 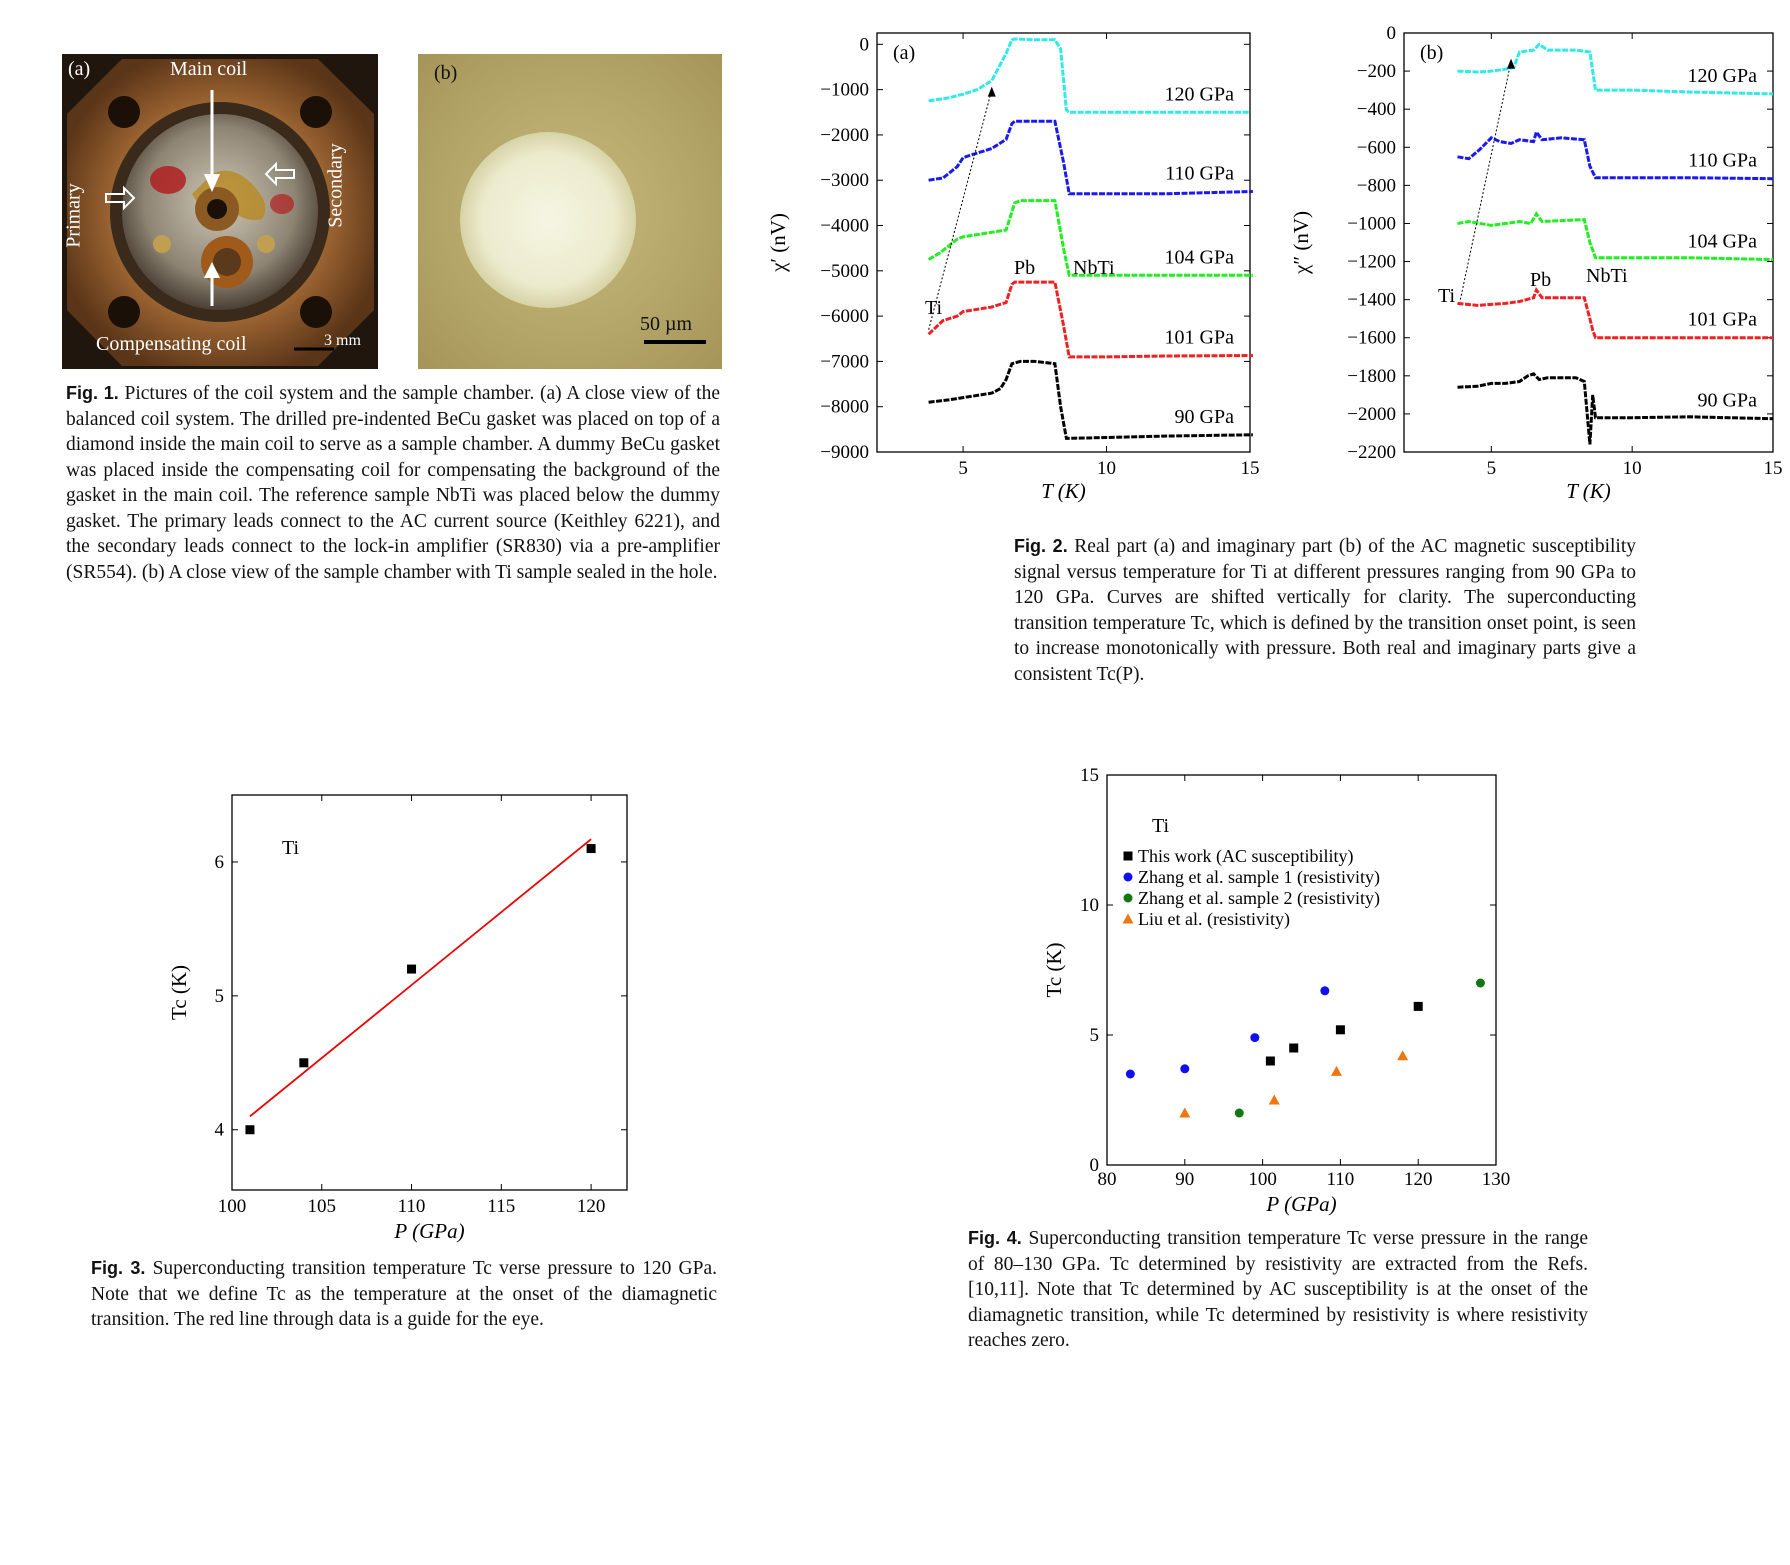 I want to click on compensating-coil-label: Compensating coil, so click(x=171, y=344).